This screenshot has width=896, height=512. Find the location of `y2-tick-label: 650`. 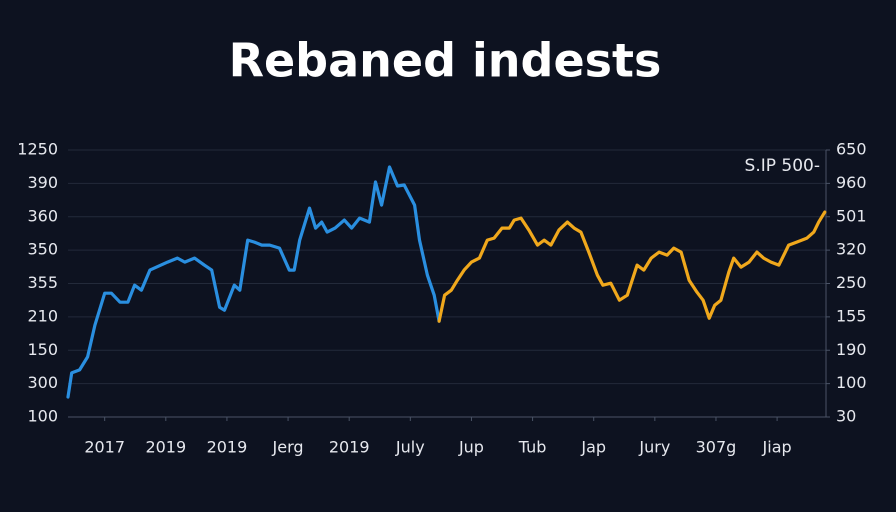

y2-tick-label: 650 is located at coordinates (851, 149).